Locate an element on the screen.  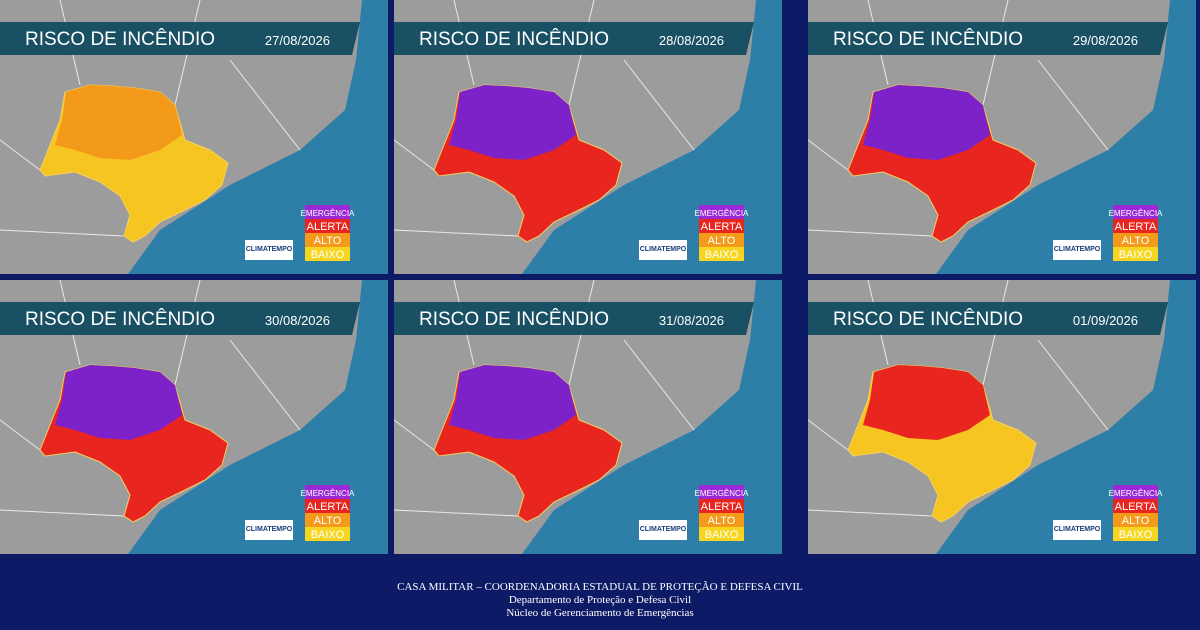
panel-date: 31/08/2026 is located at coordinates (691, 320).